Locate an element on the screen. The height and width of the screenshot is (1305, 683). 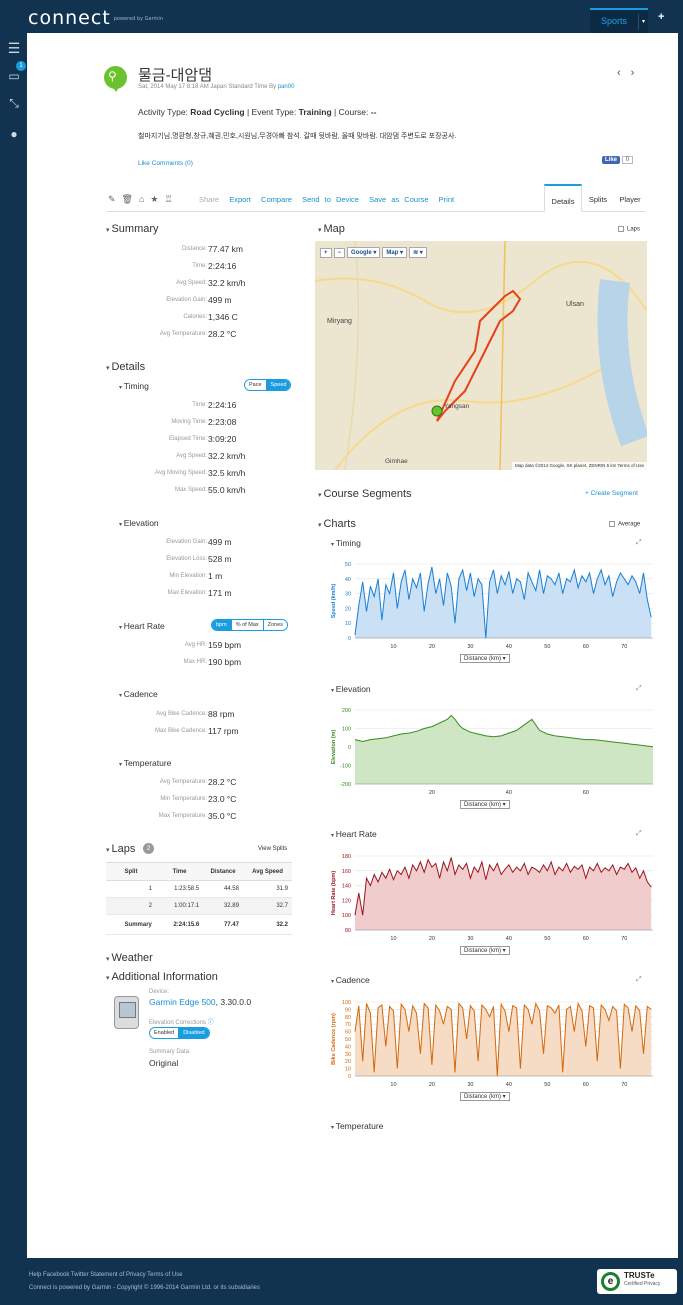
map-canvas is located at coordinates (481, 355).